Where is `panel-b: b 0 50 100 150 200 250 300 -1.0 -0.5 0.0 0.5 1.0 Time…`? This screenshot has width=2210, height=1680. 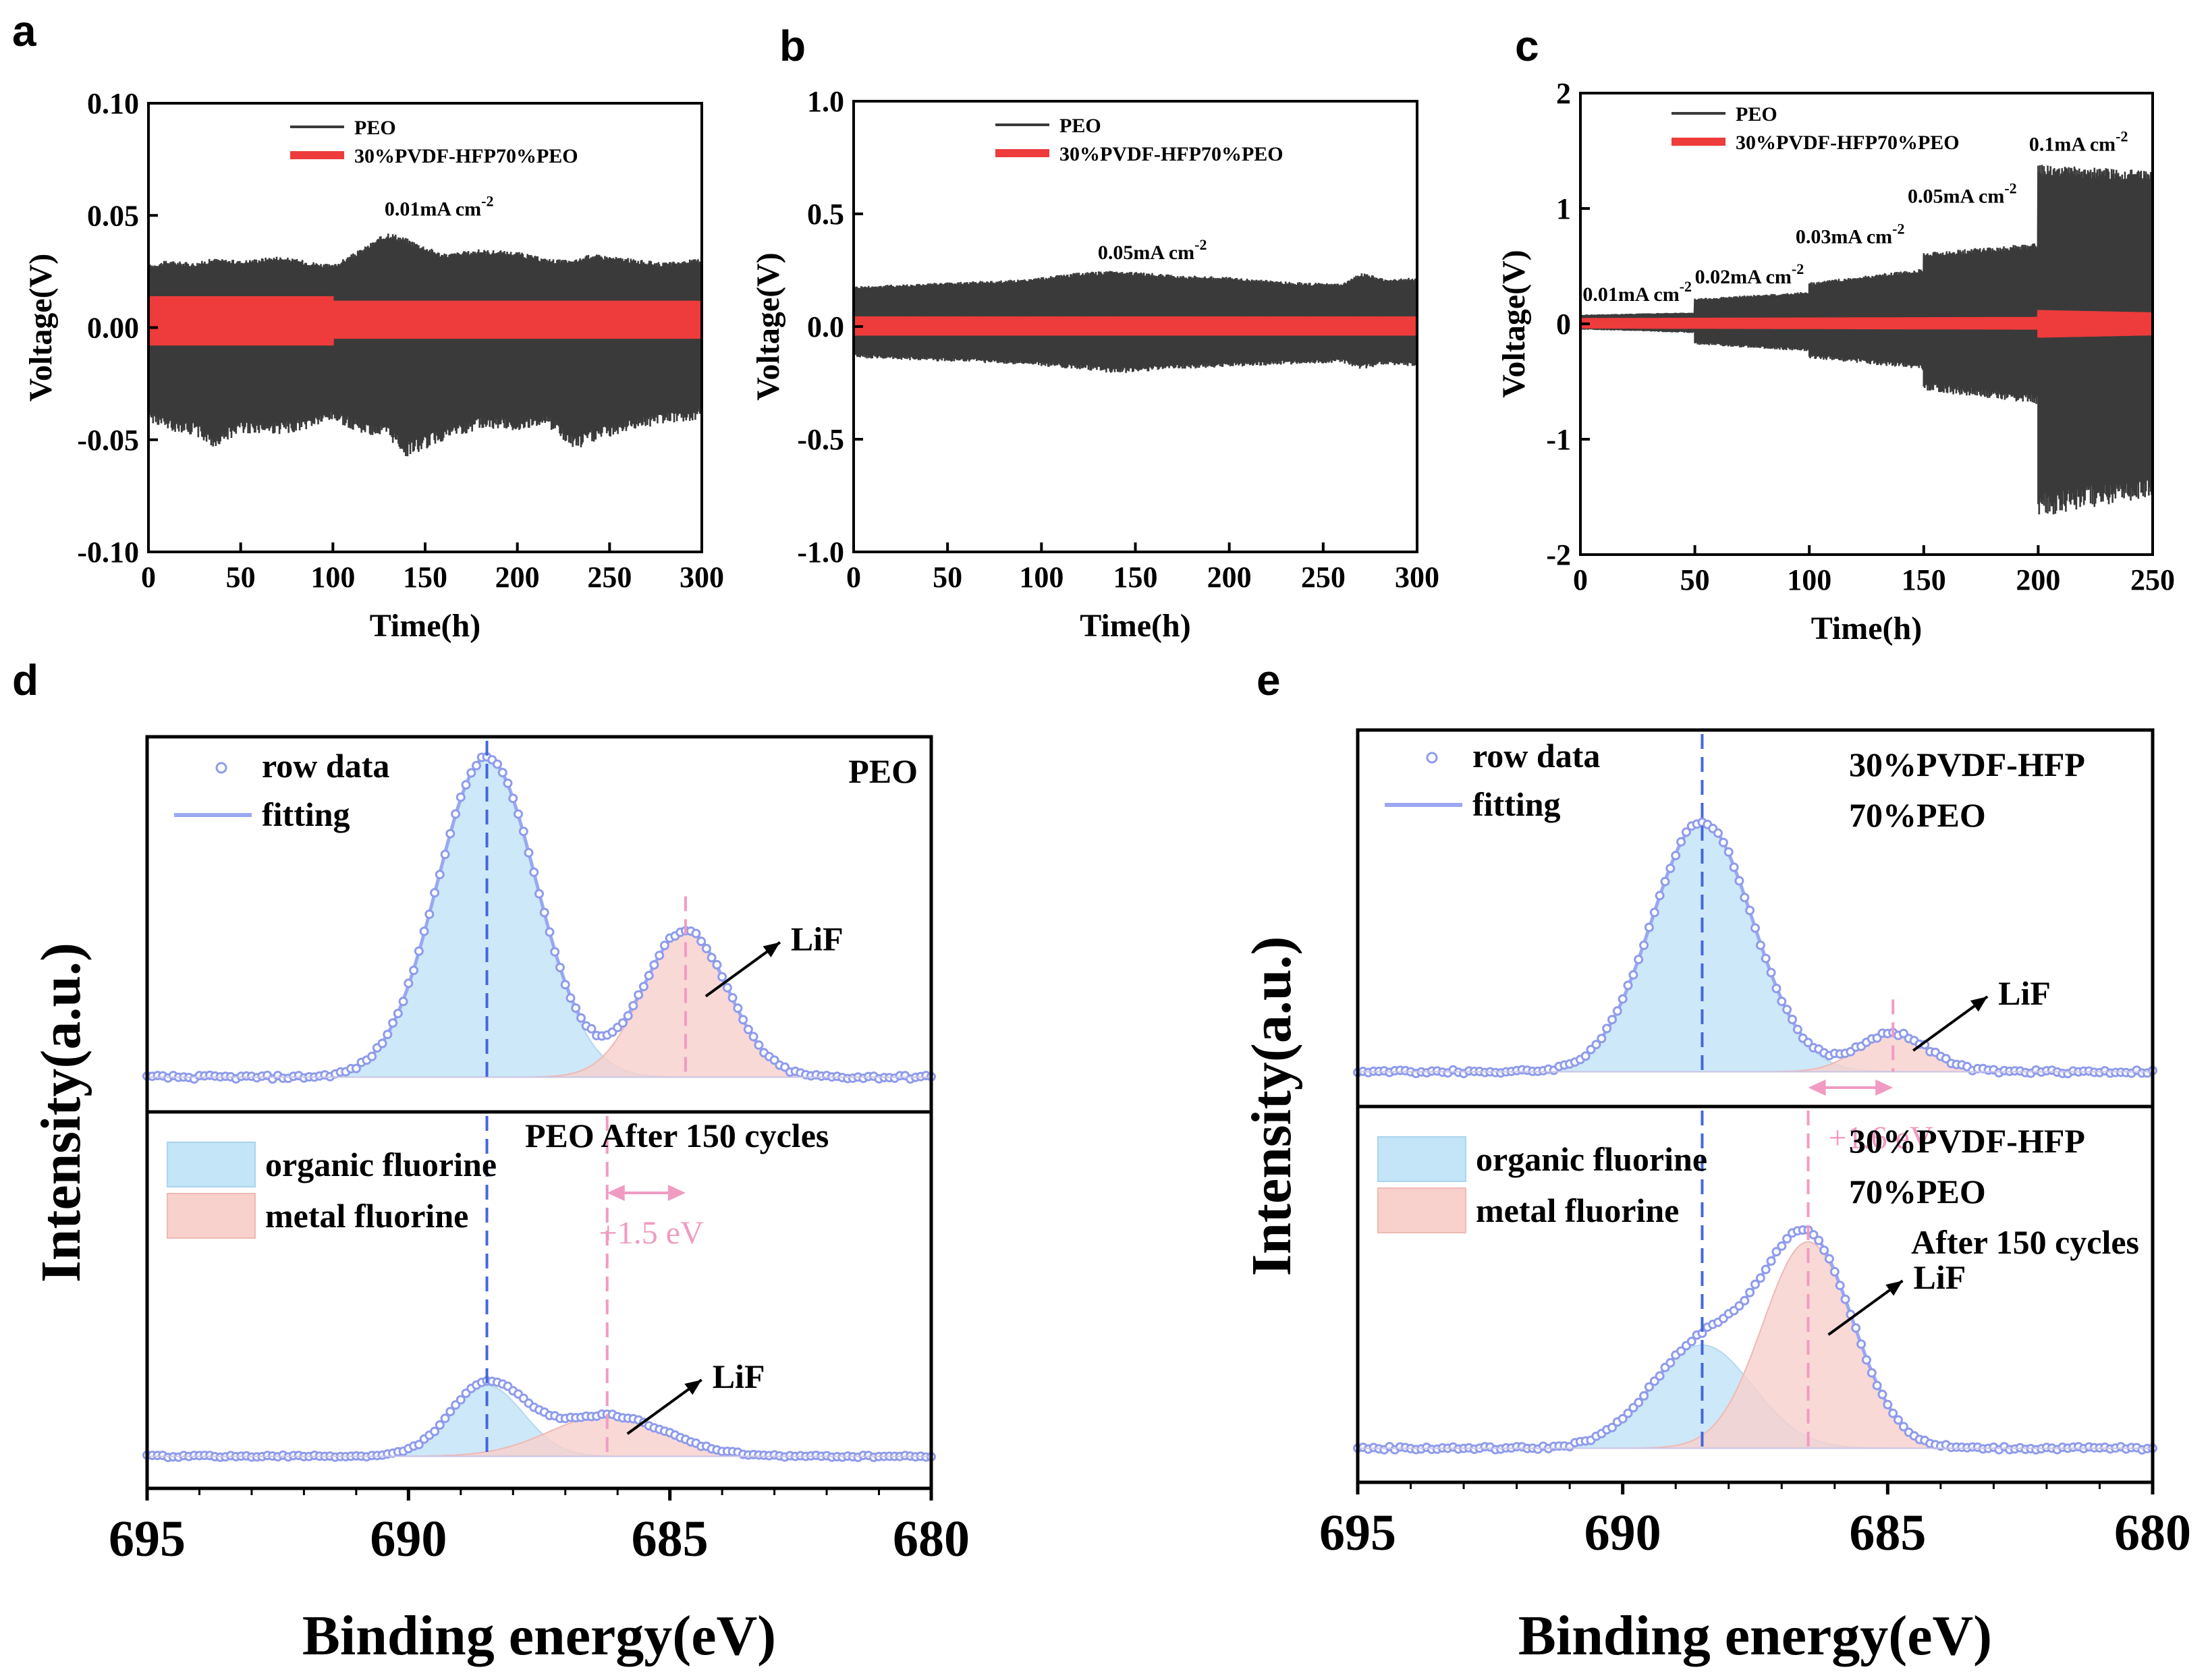
panel-b: b 0 50 100 150 200 250 300 -1.0 -0.5 0.0 0.5 1.0 Time… is located at coordinates (1095, 333).